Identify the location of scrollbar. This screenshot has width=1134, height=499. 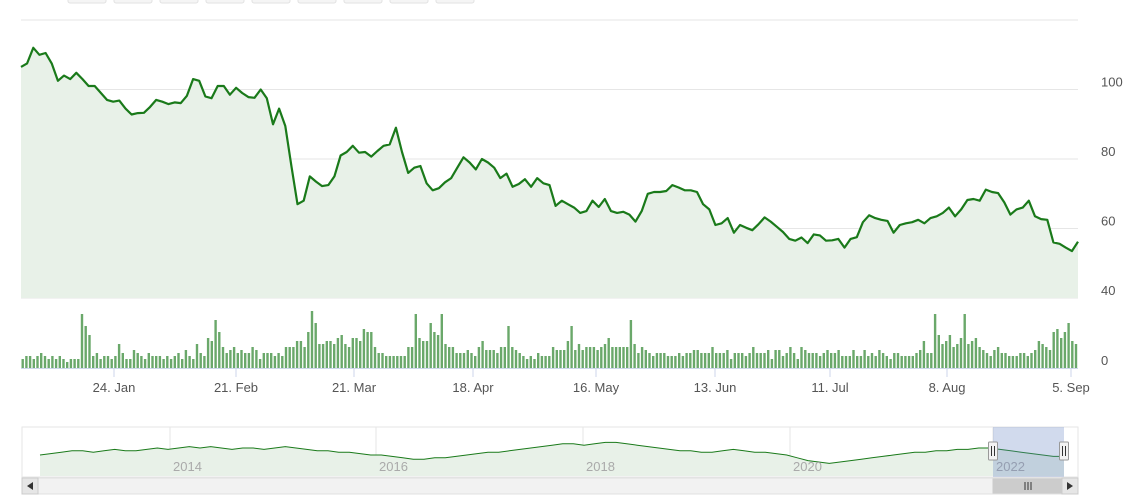
(550, 486).